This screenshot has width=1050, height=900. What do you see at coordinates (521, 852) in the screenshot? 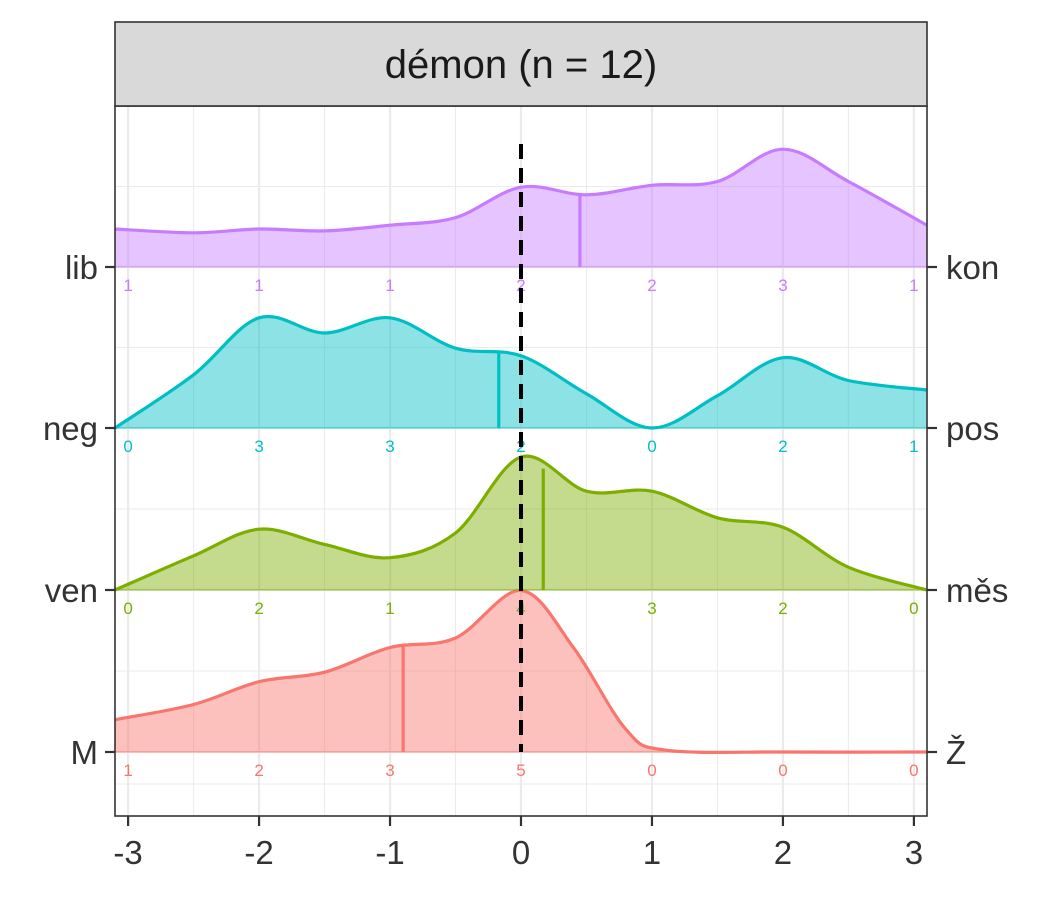
I see `x-tick-label: 0` at bounding box center [521, 852].